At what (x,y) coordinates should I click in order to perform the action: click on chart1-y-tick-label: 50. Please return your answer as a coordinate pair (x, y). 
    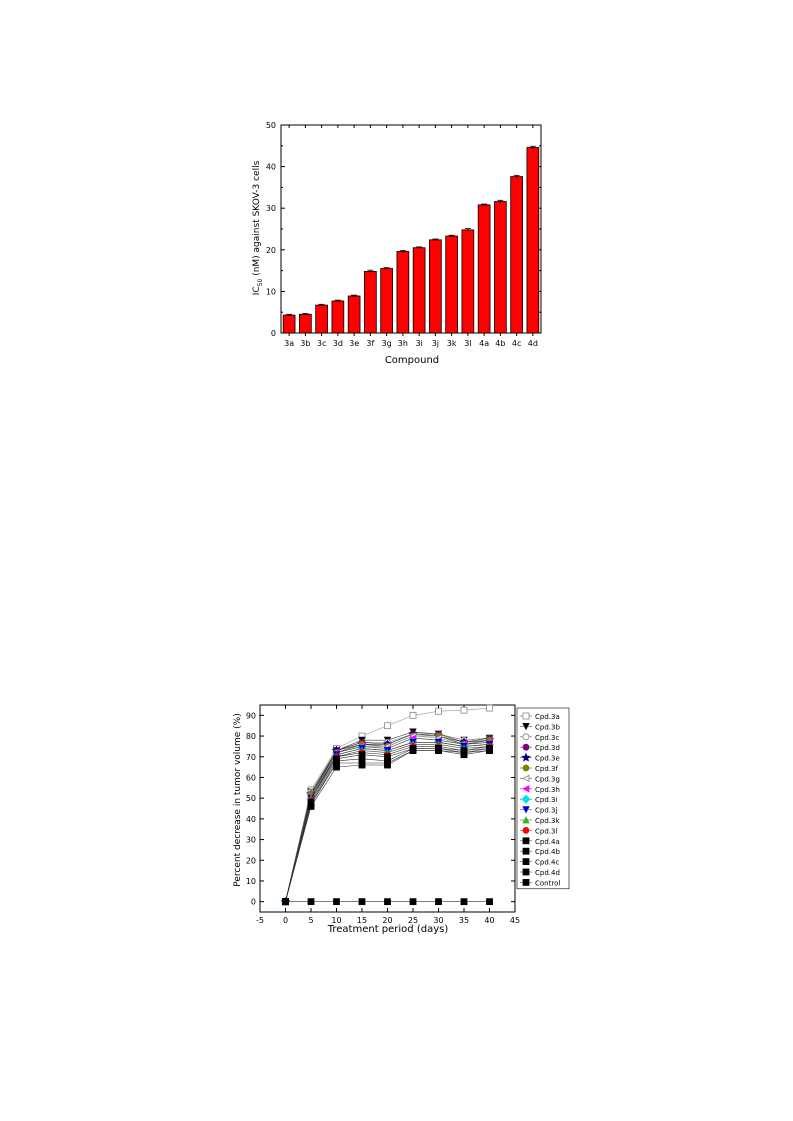
    Looking at the image, I should click on (271, 125).